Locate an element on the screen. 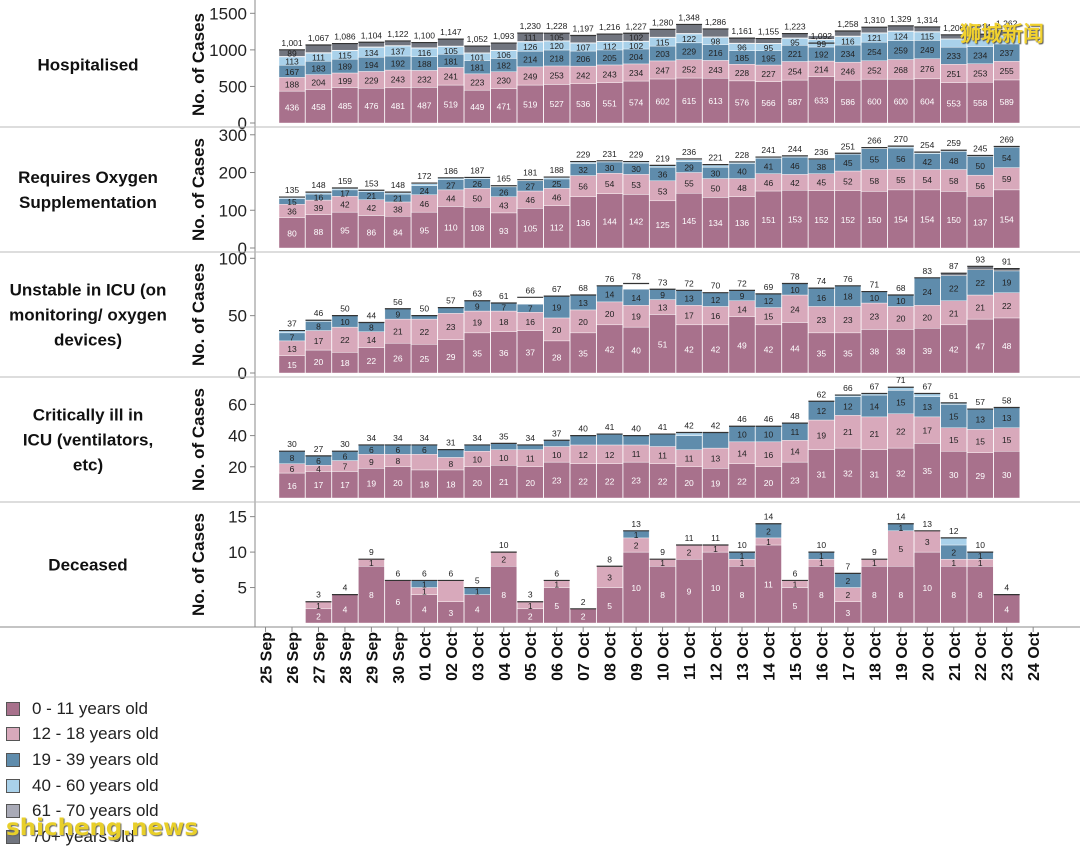 This screenshot has height=850, width=1080. segment-label: 527 is located at coordinates (557, 104).